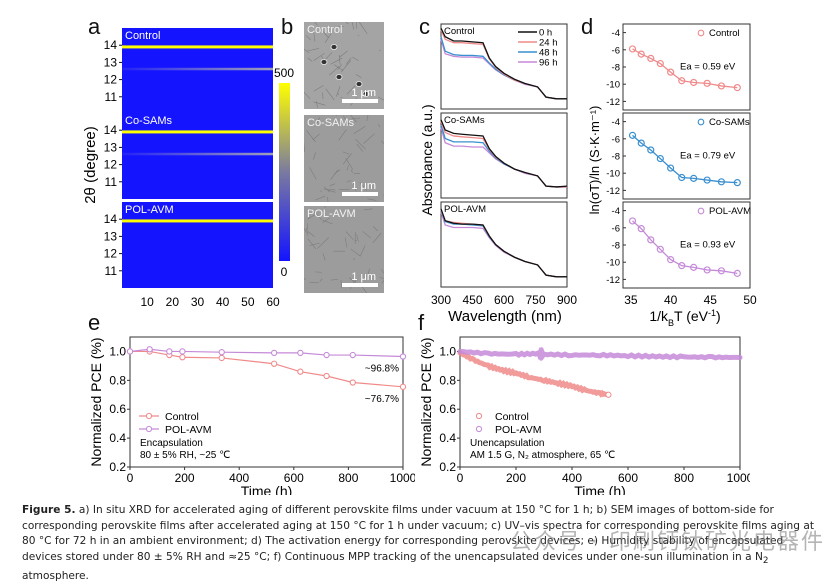 The width and height of the screenshot is (831, 585). What do you see at coordinates (447, 380) in the screenshot?
I see `y-tick-label: 0.8` at bounding box center [447, 380].